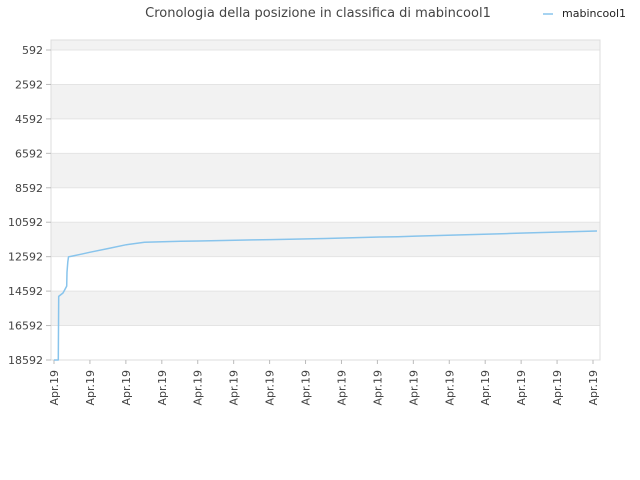  Describe the element at coordinates (25, 360) in the screenshot. I see `y-tick-label: 18592` at that location.